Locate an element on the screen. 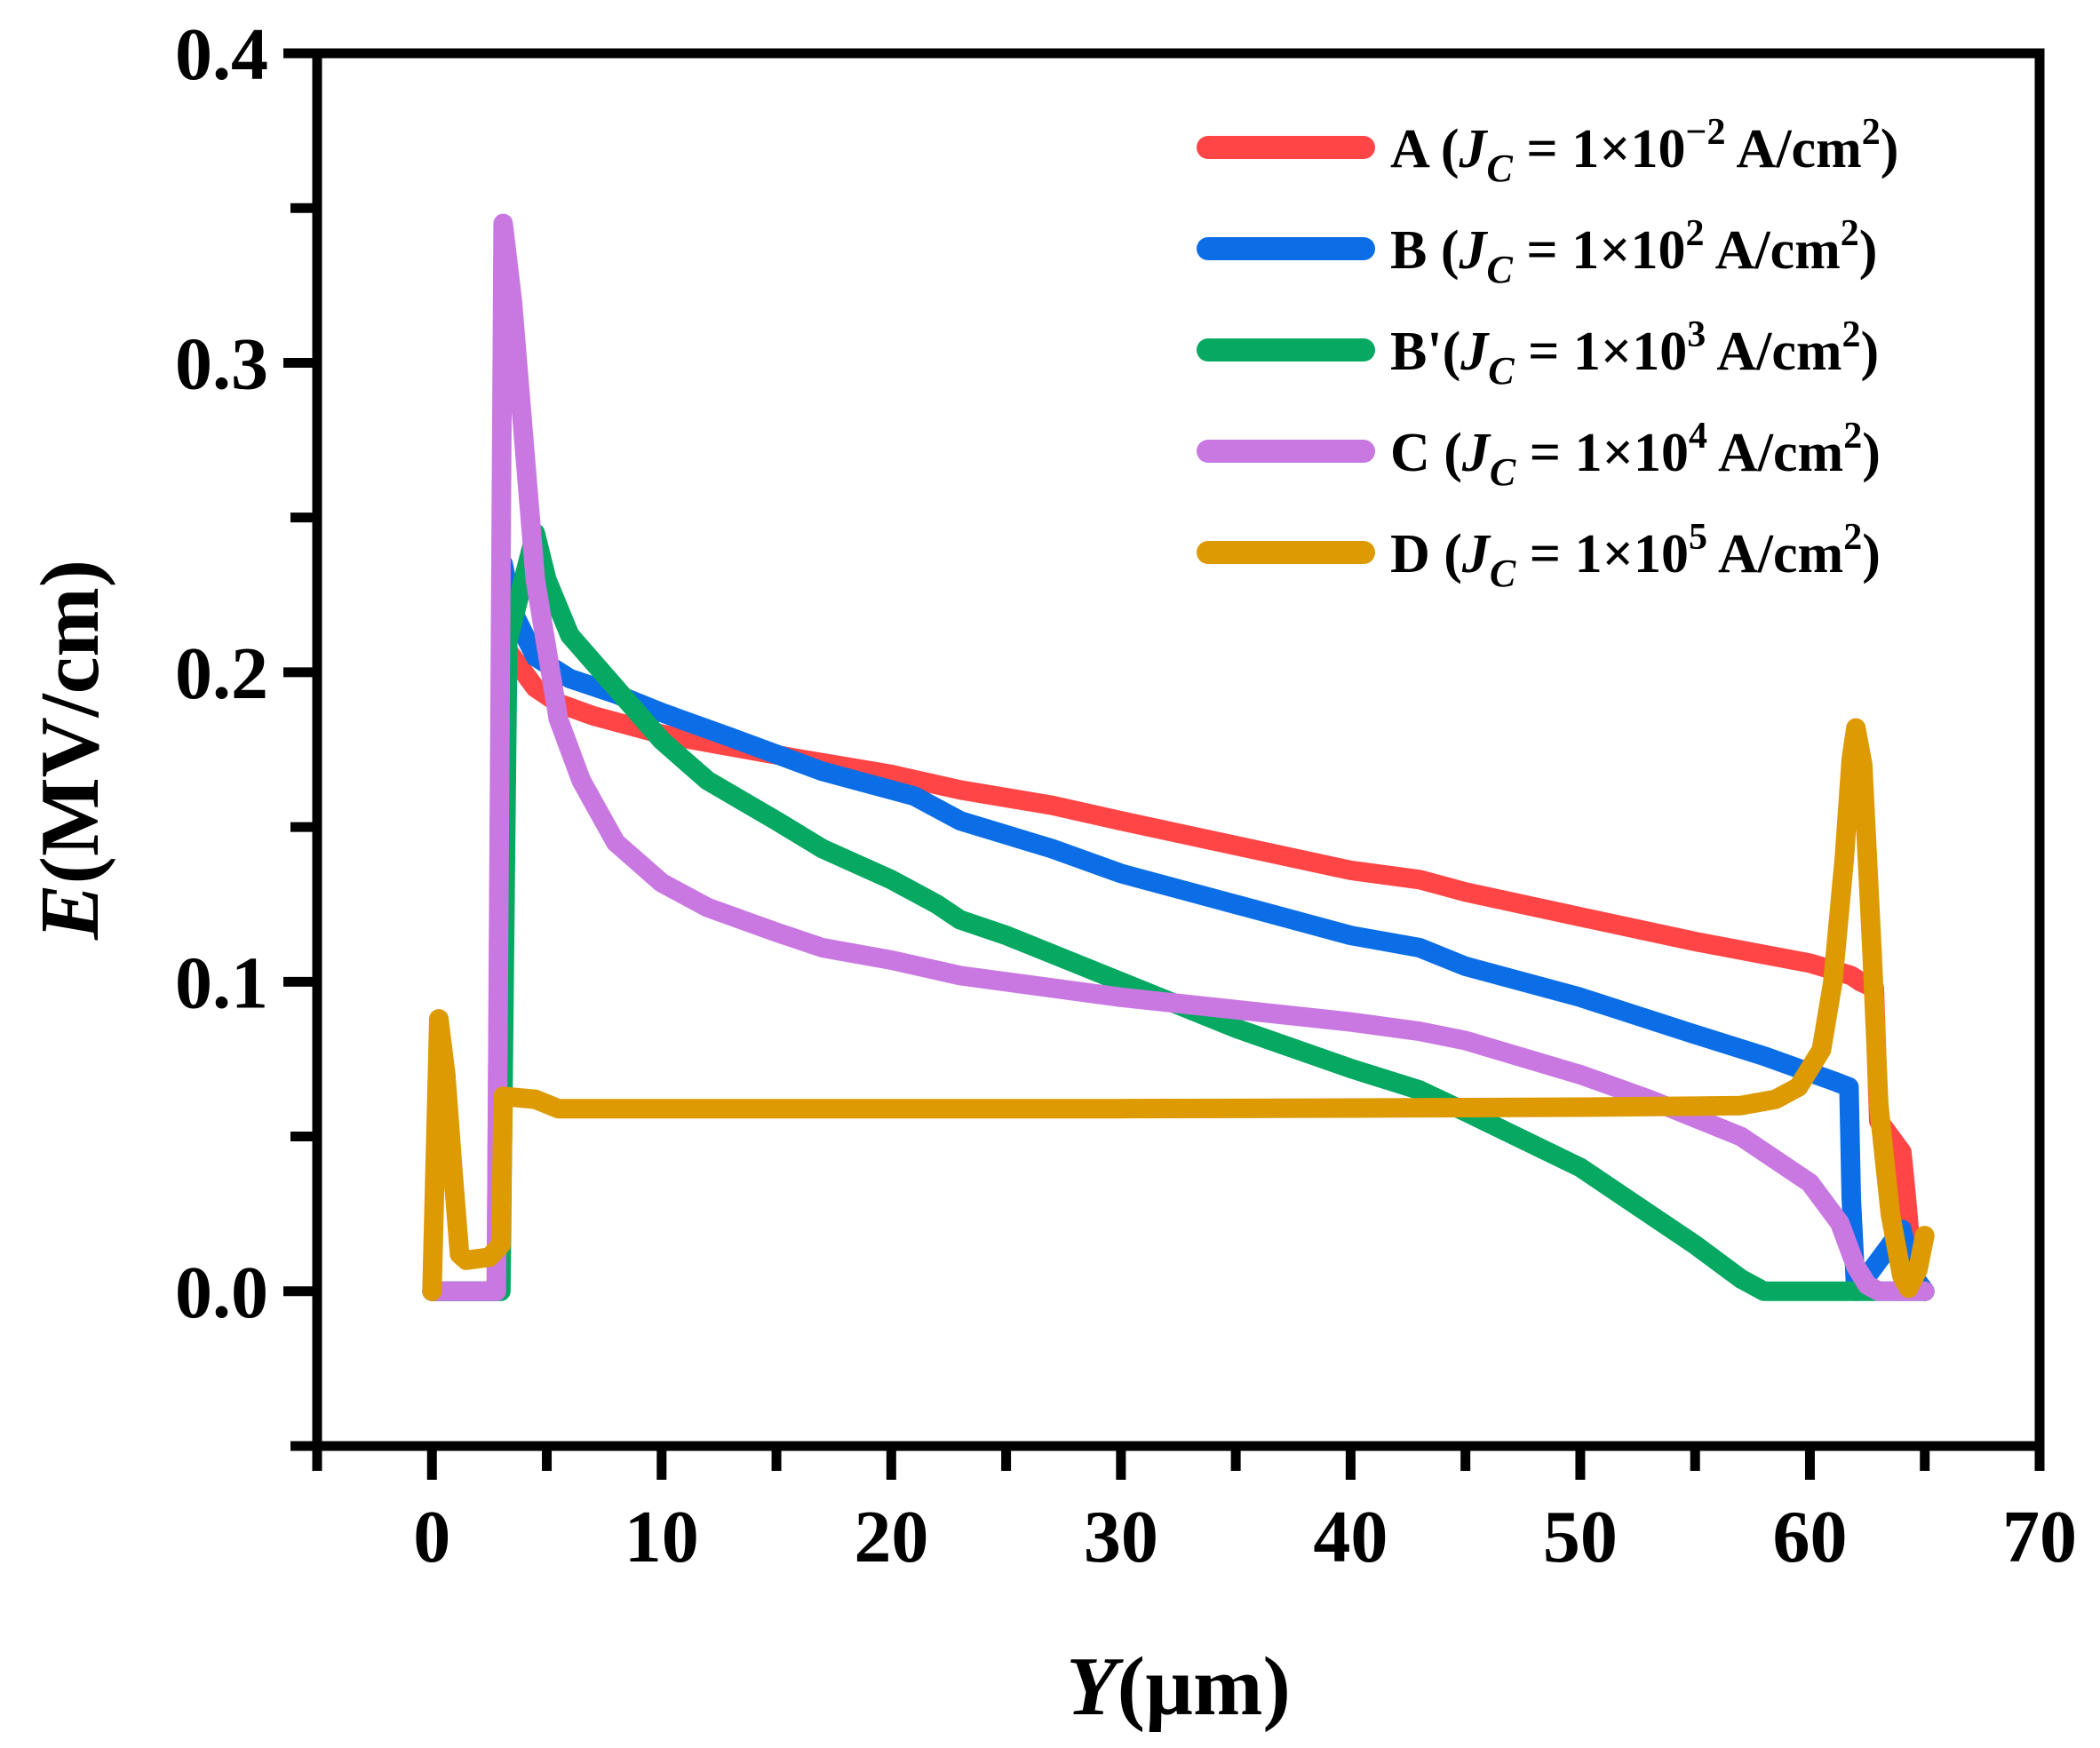  y-tick-label: 0.3 is located at coordinates (221, 363).